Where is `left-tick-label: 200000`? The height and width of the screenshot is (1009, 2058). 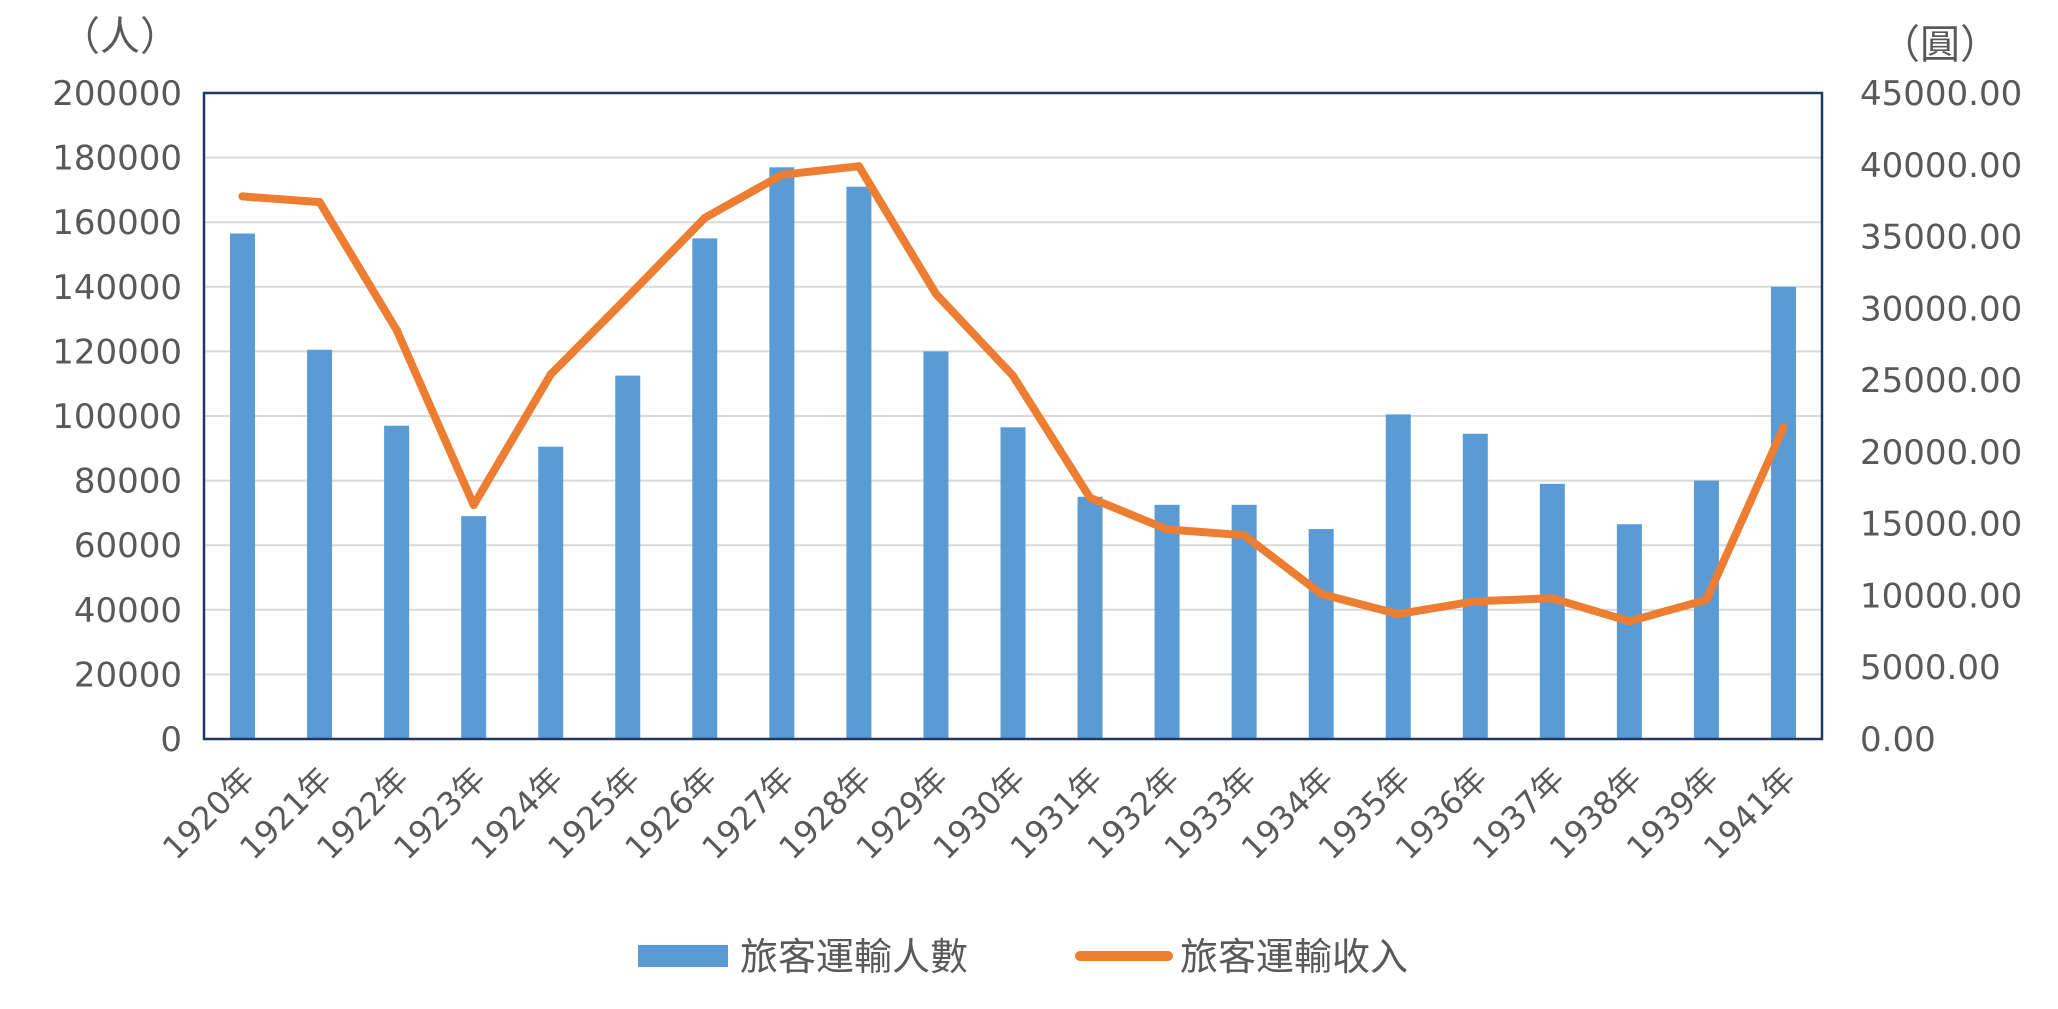 left-tick-label: 200000 is located at coordinates (117, 94).